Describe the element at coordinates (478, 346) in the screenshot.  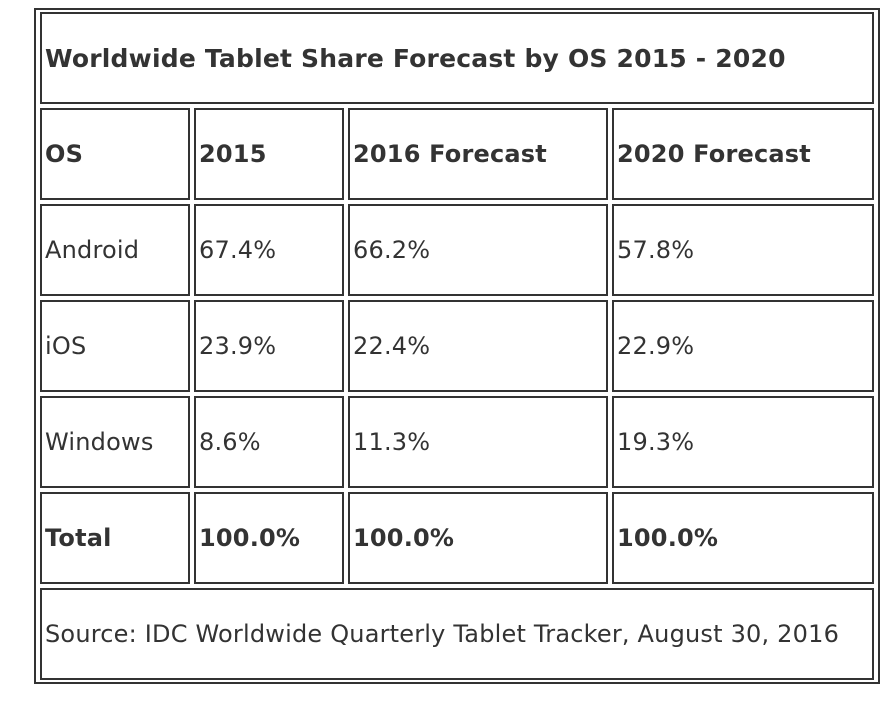
I see `cell-ios-2016: 22.4%` at that location.